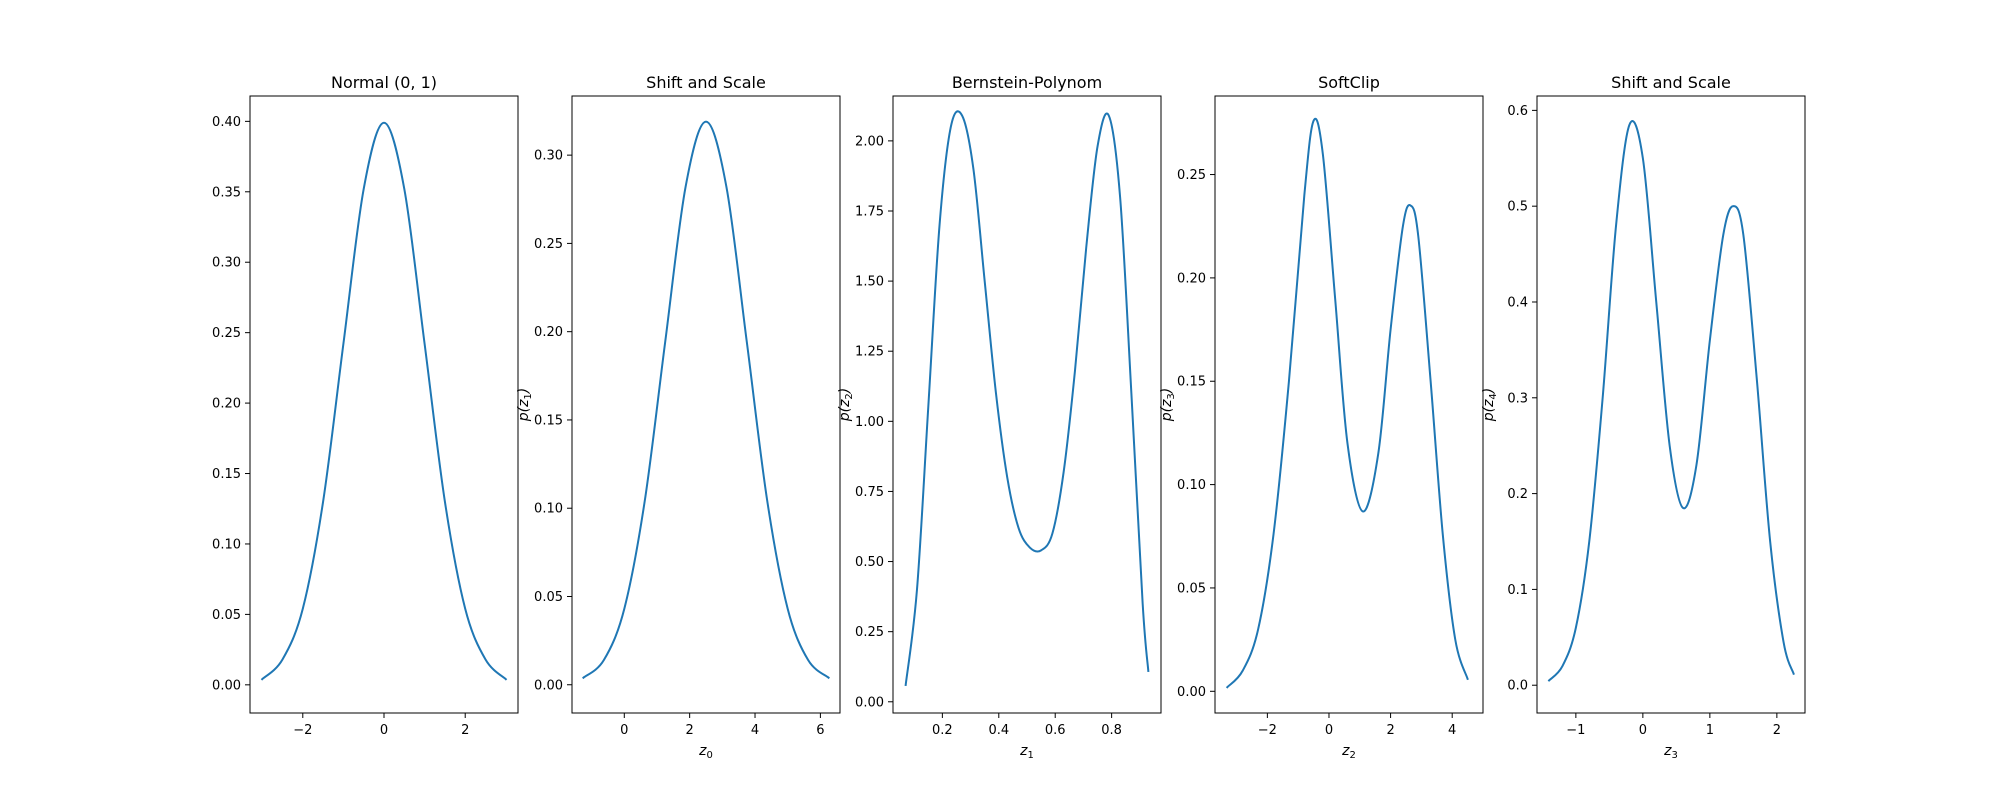  What do you see at coordinates (869, 211) in the screenshot?
I see `y-tick-label: 1.75` at bounding box center [869, 211].